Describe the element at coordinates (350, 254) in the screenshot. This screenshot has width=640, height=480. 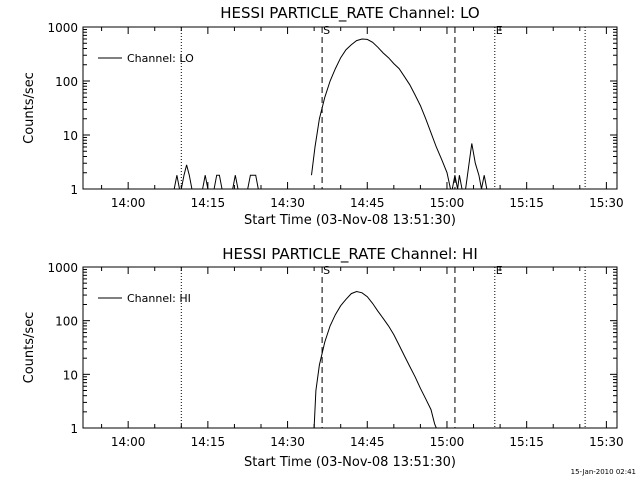
I see `chart-title: HESSI PARTICLE_RATE Channel: HI` at that location.